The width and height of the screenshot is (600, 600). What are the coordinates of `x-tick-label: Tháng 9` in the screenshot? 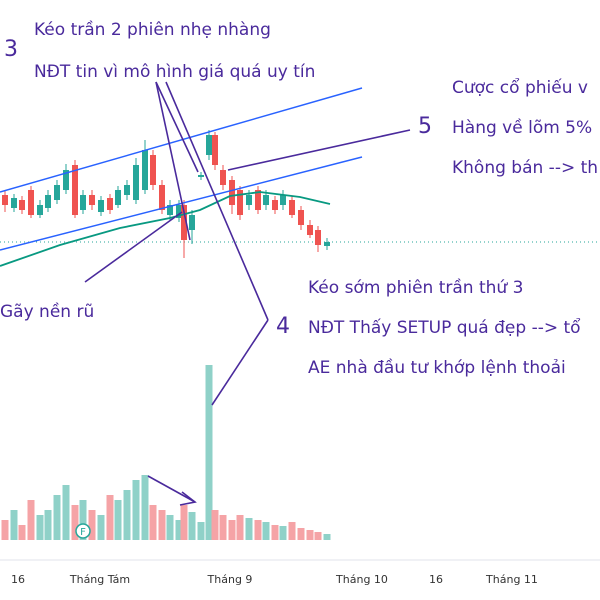 It's located at (230, 579).